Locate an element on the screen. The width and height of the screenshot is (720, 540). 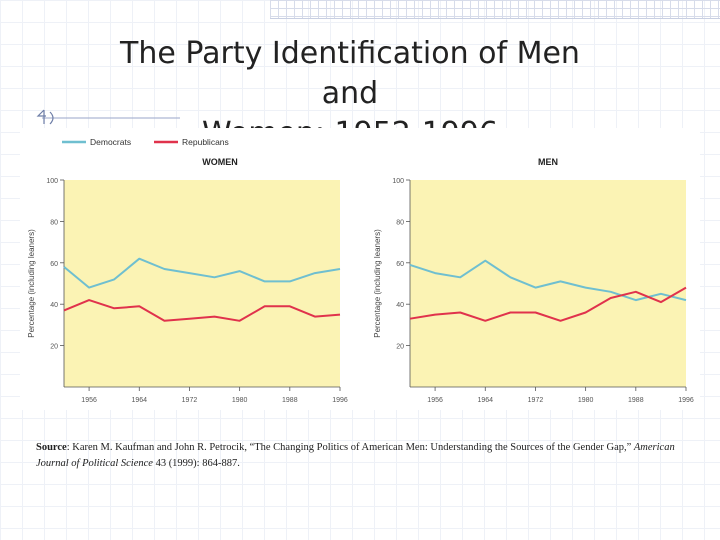
legend-democrats-label: Democrats is located at coordinates (110, 142).